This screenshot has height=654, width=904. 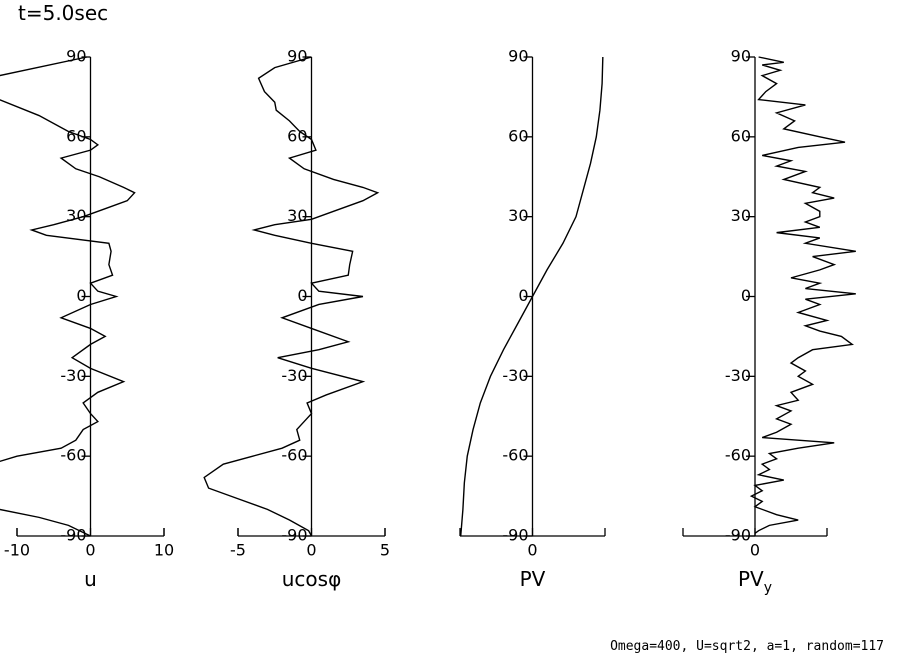 I want to click on x-axis-label-main: ucosφ, so click(x=312, y=579).